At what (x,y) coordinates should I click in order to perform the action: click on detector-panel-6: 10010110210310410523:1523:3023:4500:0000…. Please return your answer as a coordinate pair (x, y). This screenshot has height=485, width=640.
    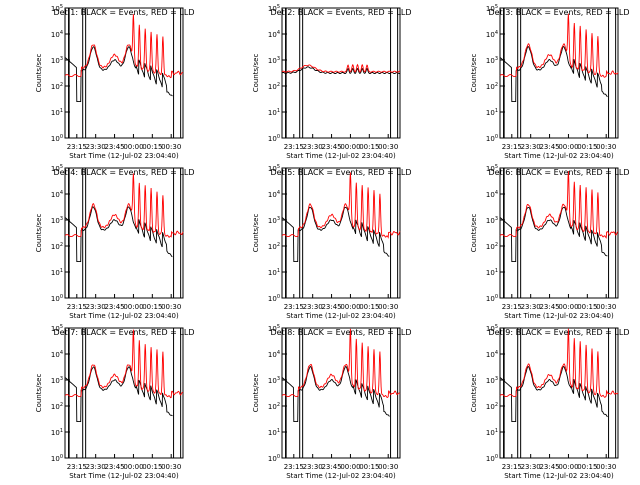
    Looking at the image, I should click on (549, 242).